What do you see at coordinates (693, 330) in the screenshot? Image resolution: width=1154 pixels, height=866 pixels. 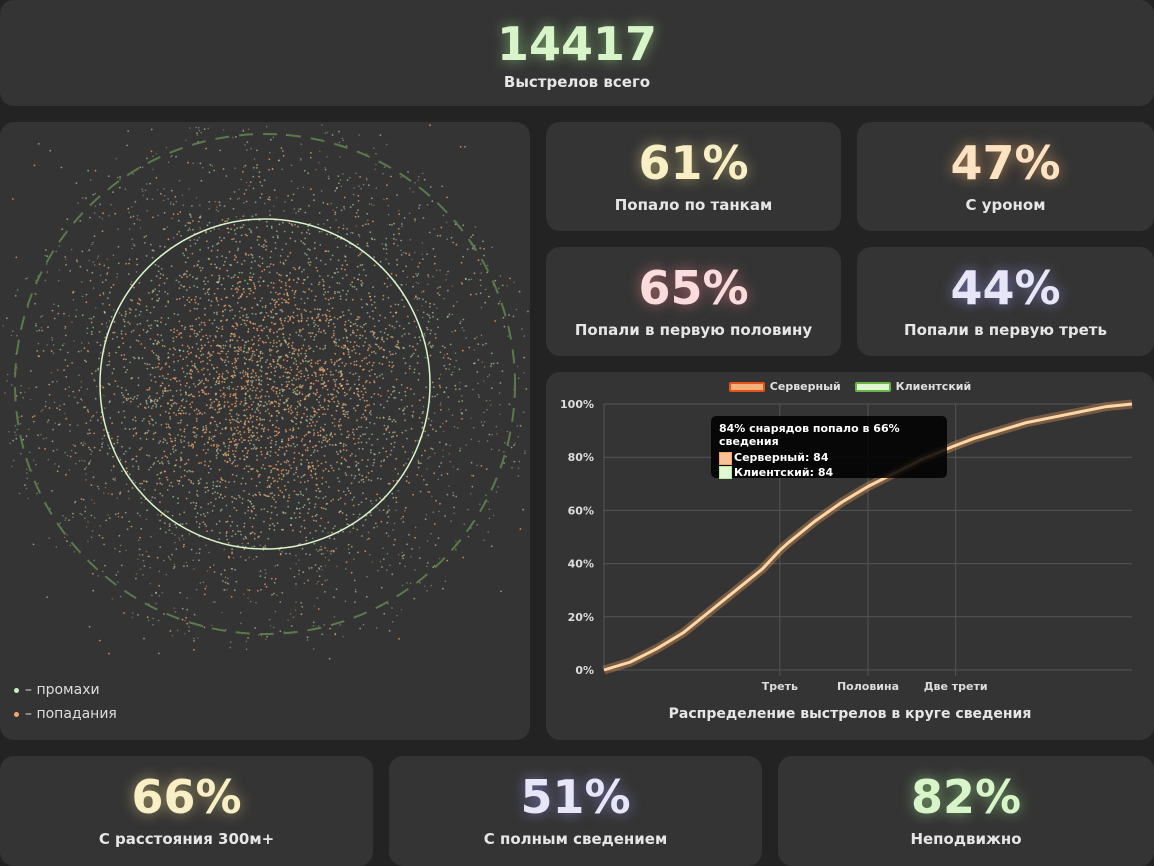 I see `stat-first-half-label: Попали в первую половину` at bounding box center [693, 330].